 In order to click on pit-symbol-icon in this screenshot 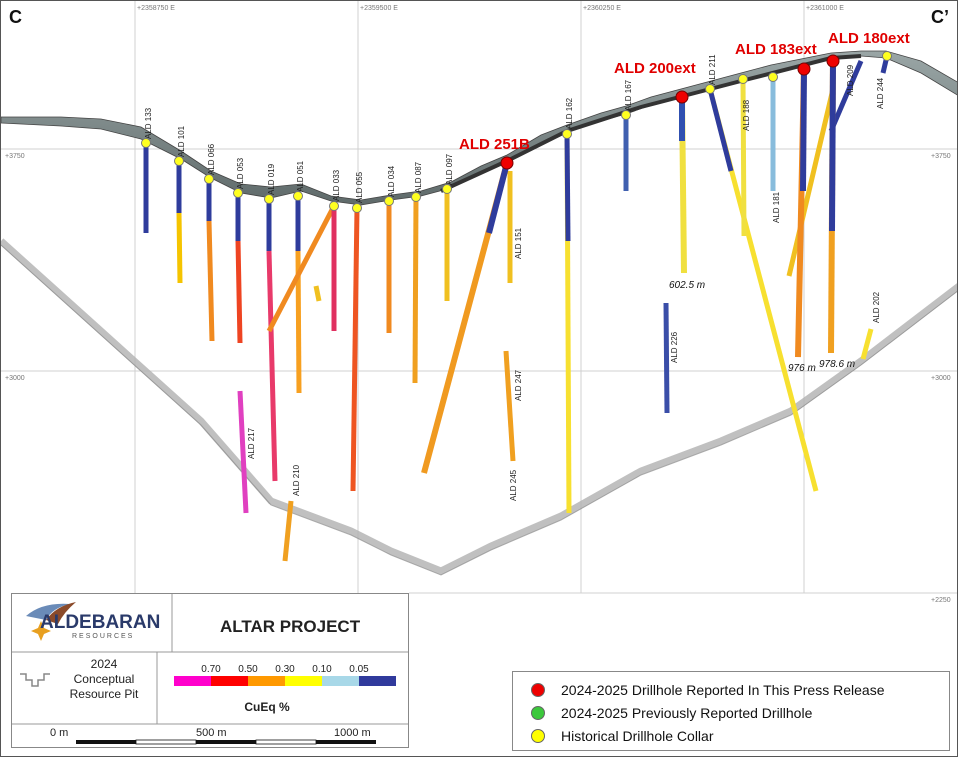, I will do `click(35, 680)`.